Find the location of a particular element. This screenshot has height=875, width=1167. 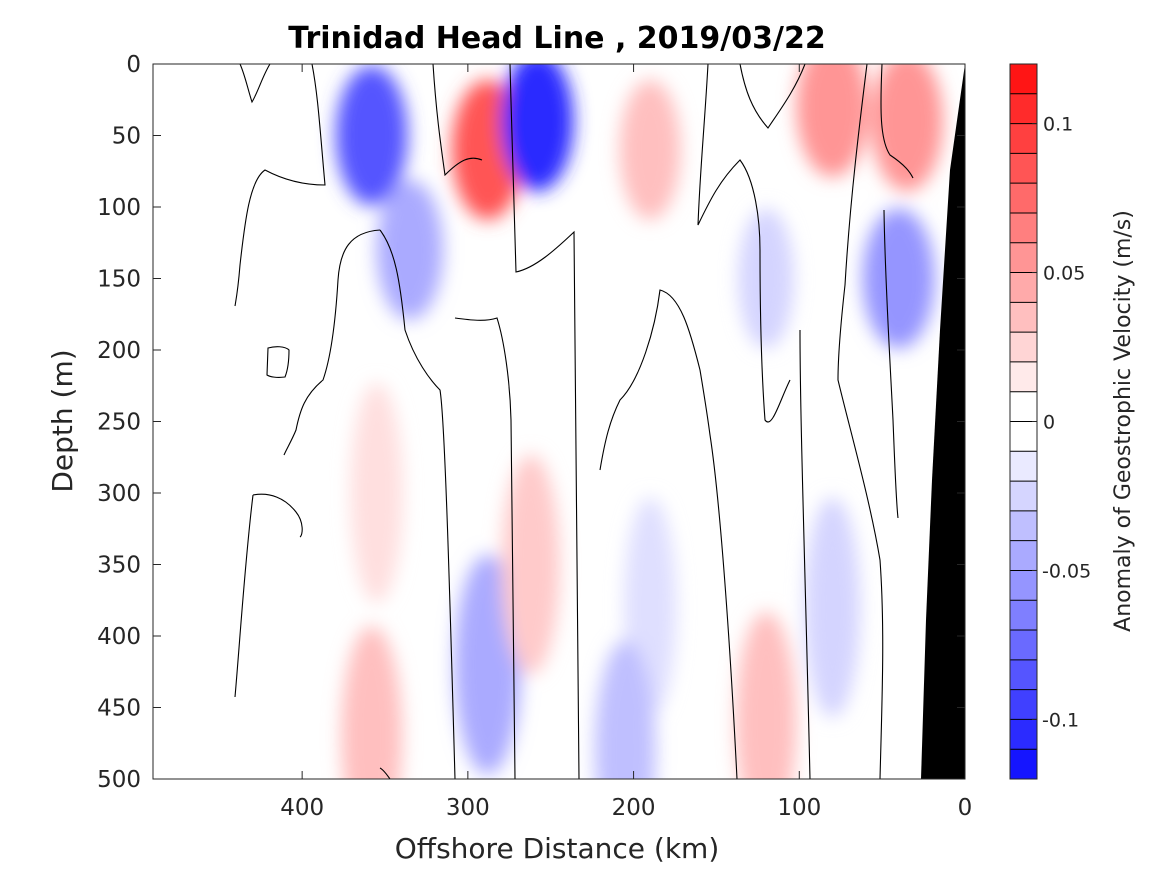

y-tick-label: 200 is located at coordinates (119, 351).